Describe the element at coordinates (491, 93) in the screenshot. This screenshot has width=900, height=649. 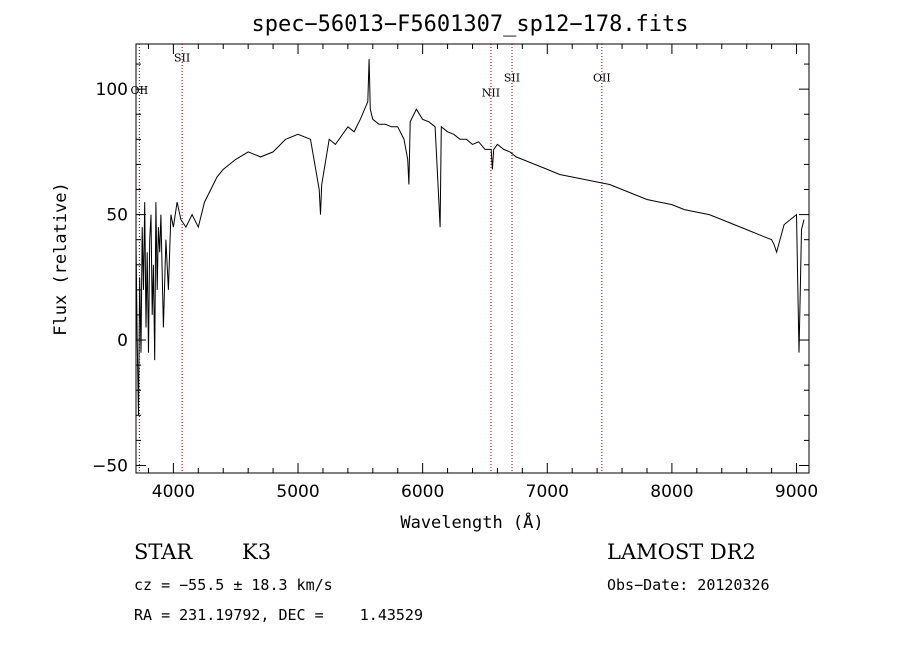
I see `line-marker-label-2: NII` at that location.